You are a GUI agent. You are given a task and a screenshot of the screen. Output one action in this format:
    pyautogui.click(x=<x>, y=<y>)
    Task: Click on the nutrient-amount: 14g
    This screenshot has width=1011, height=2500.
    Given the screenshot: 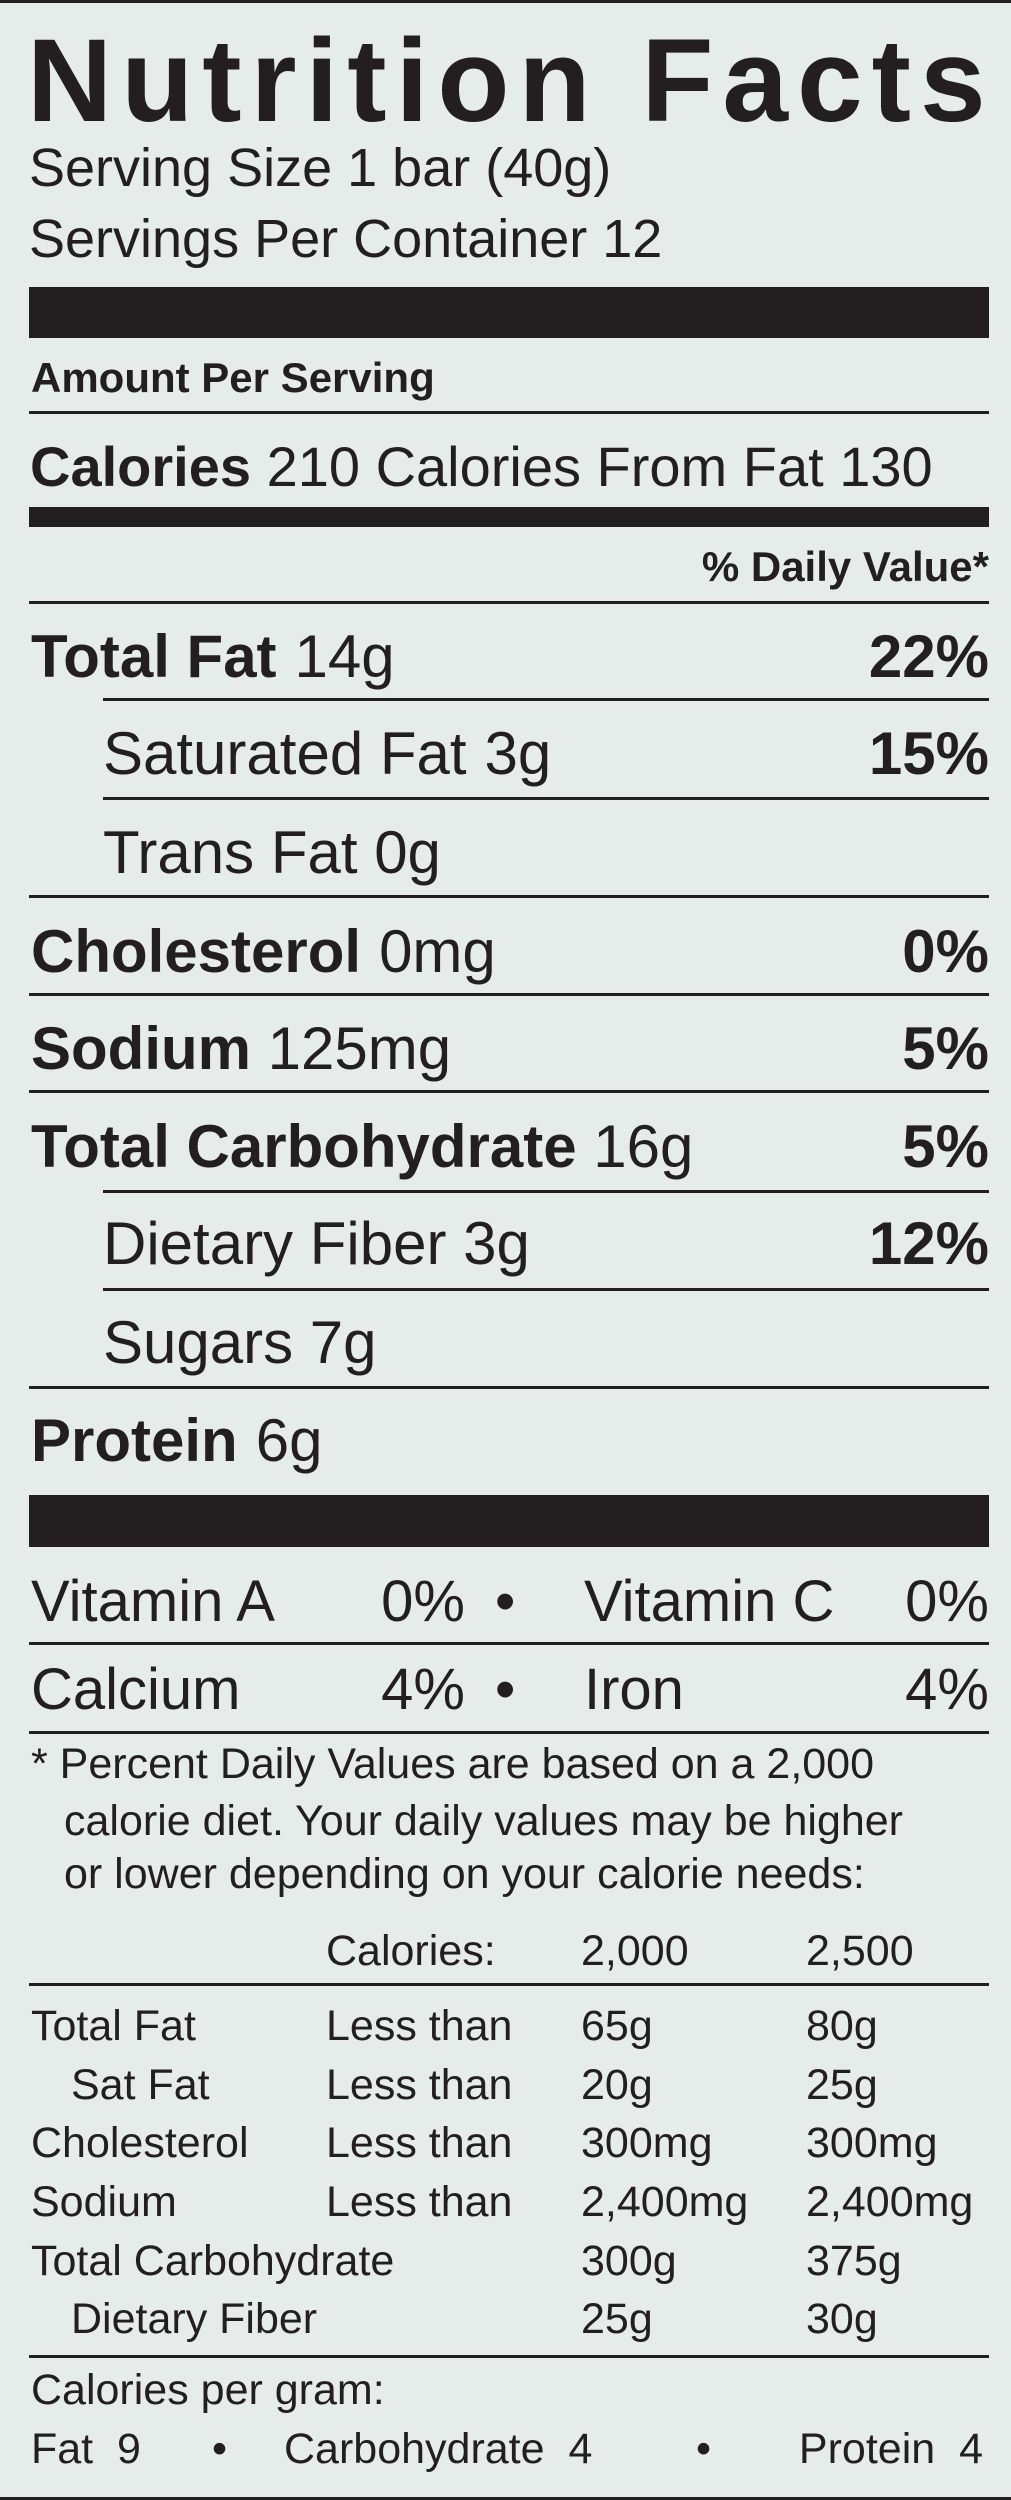 What is the action you would take?
    pyautogui.click(x=344, y=656)
    